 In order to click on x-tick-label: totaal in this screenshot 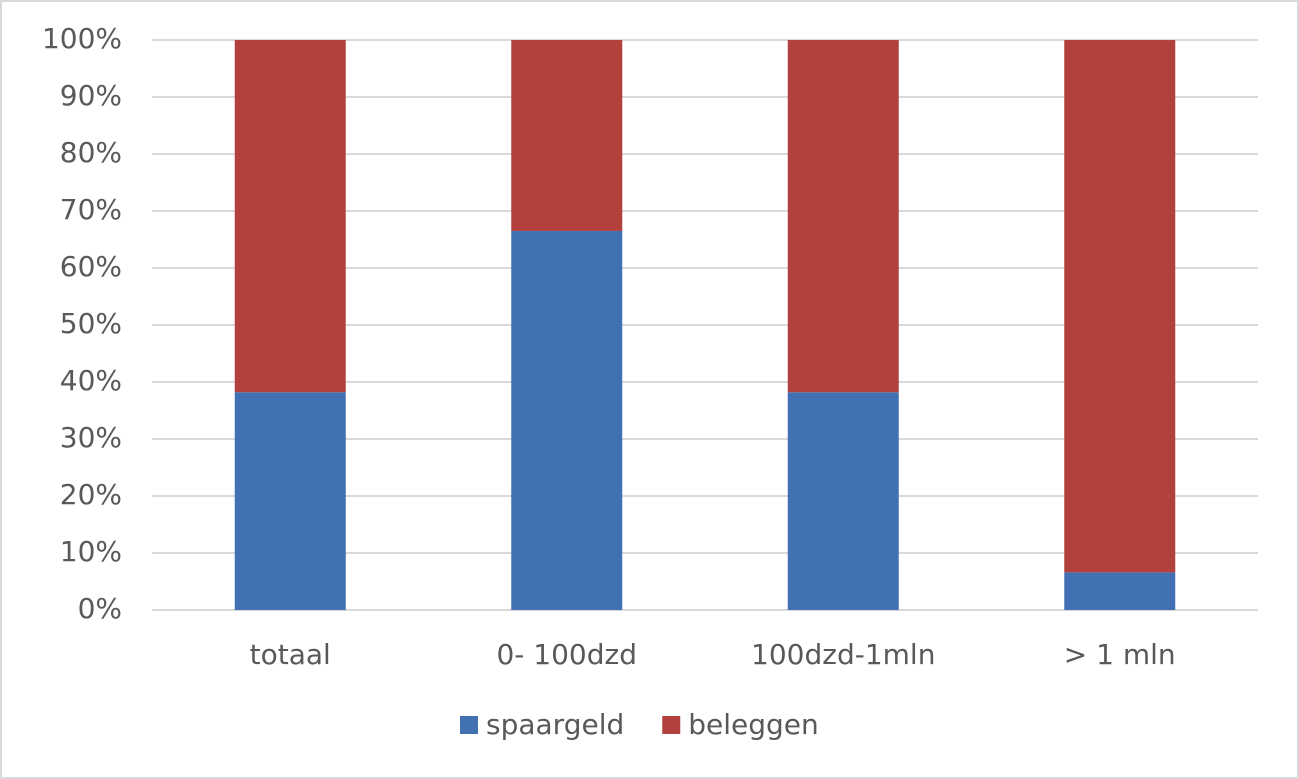, I will do `click(290, 654)`.